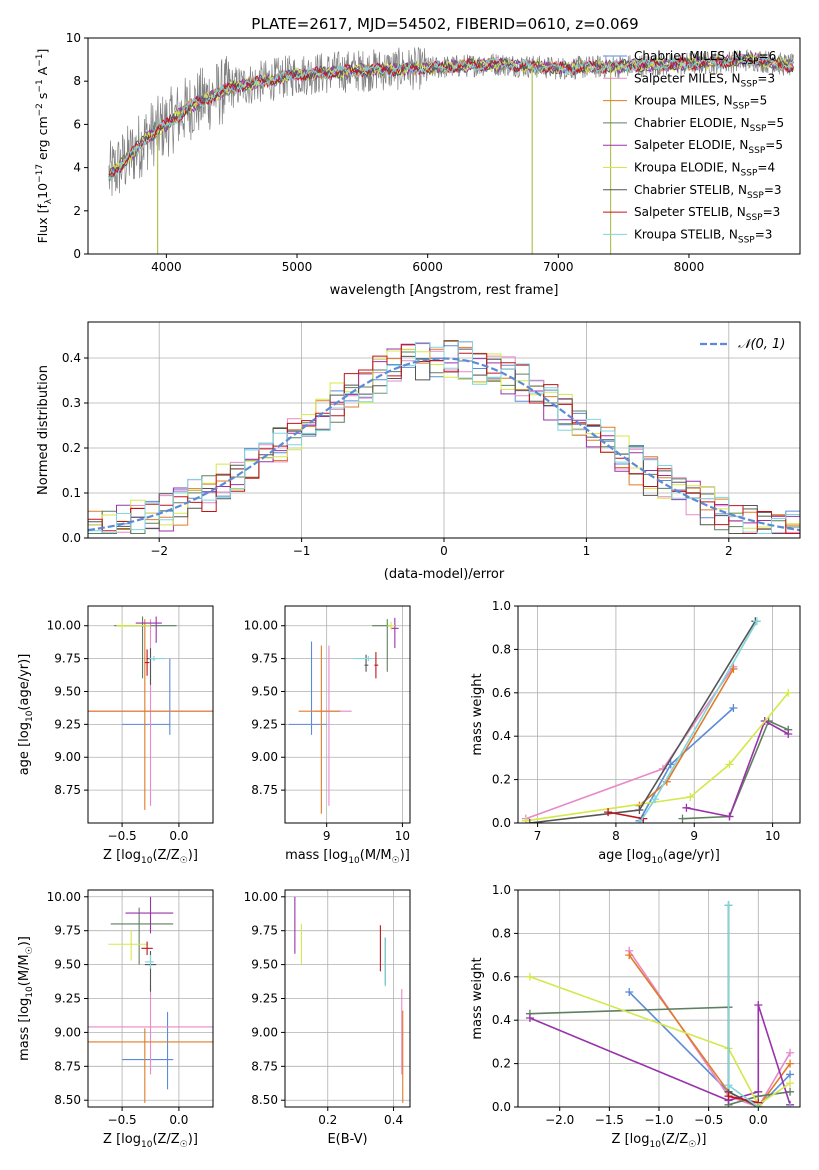 Image resolution: width=819 pixels, height=1170 pixels. I want to click on x-tick-label: 4000, so click(166, 267).